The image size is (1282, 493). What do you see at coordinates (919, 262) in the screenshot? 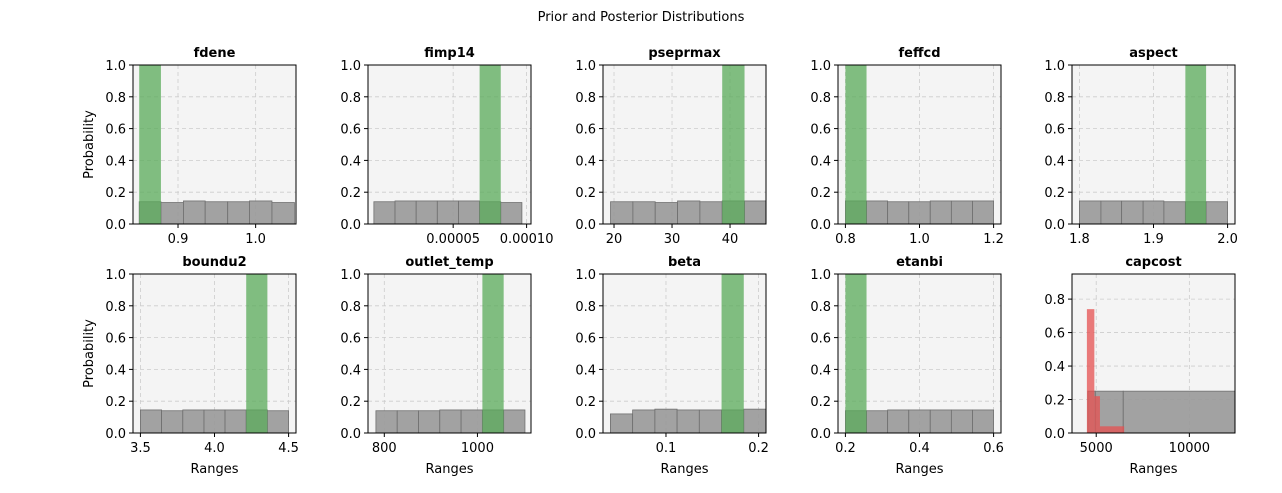
I see `subplot-title: etanbi` at bounding box center [919, 262].